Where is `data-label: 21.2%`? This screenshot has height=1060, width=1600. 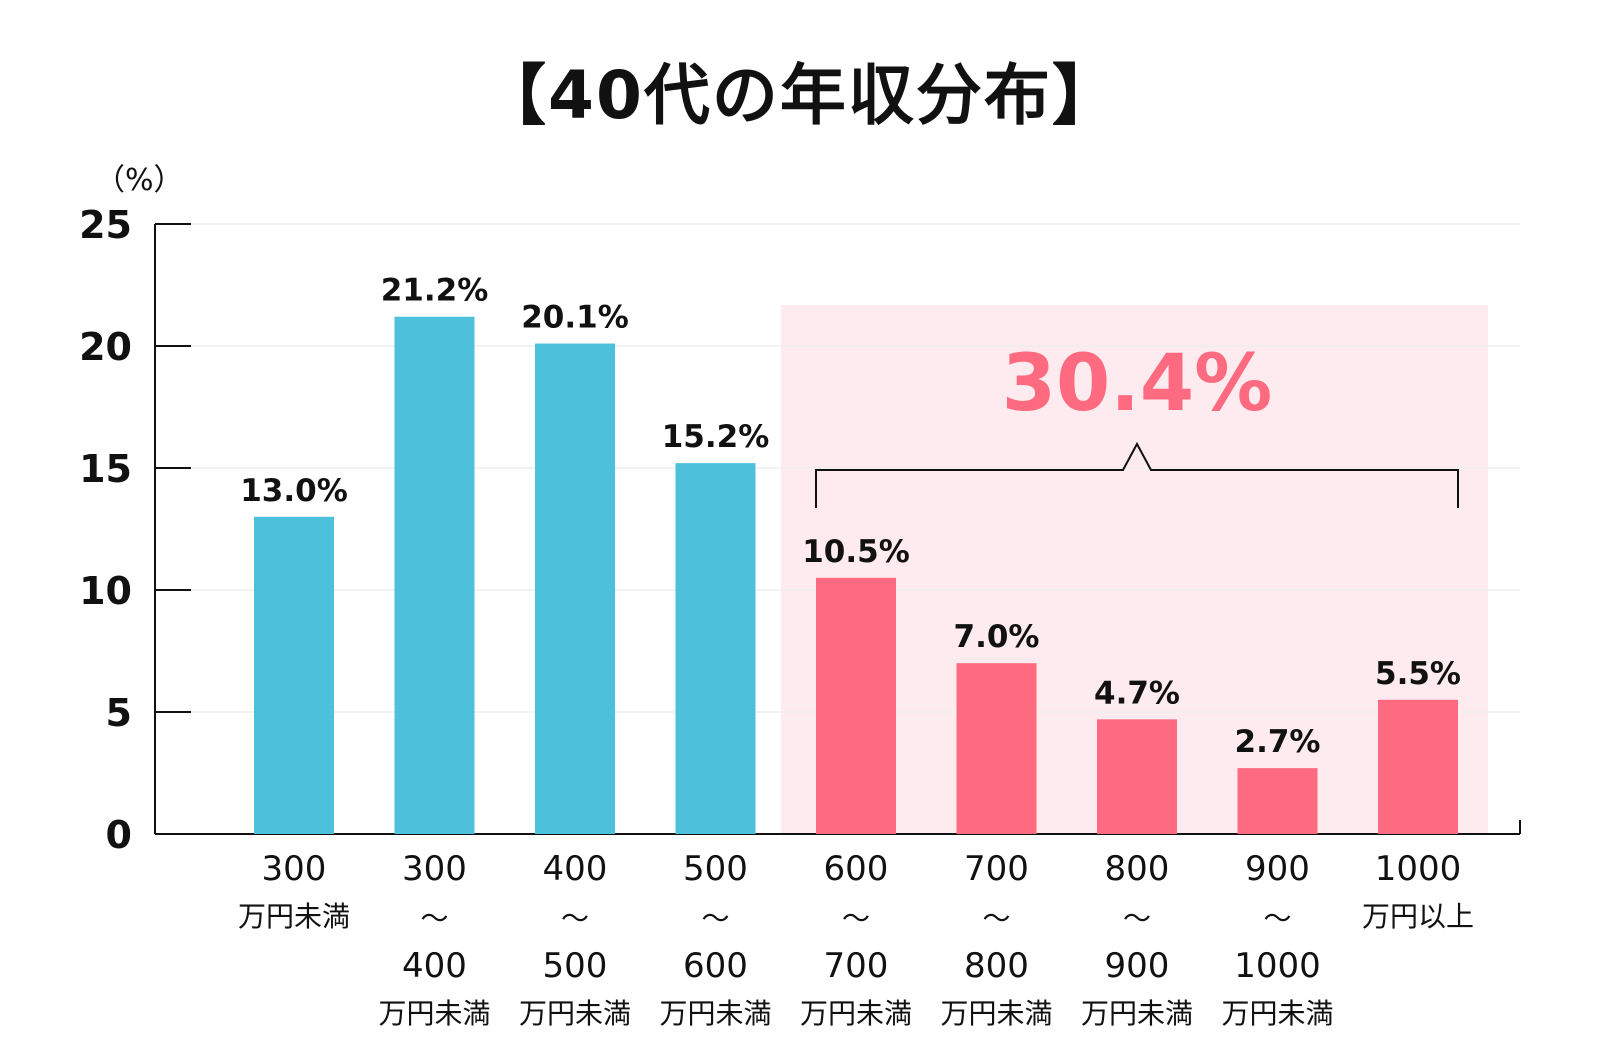
data-label: 21.2% is located at coordinates (435, 291).